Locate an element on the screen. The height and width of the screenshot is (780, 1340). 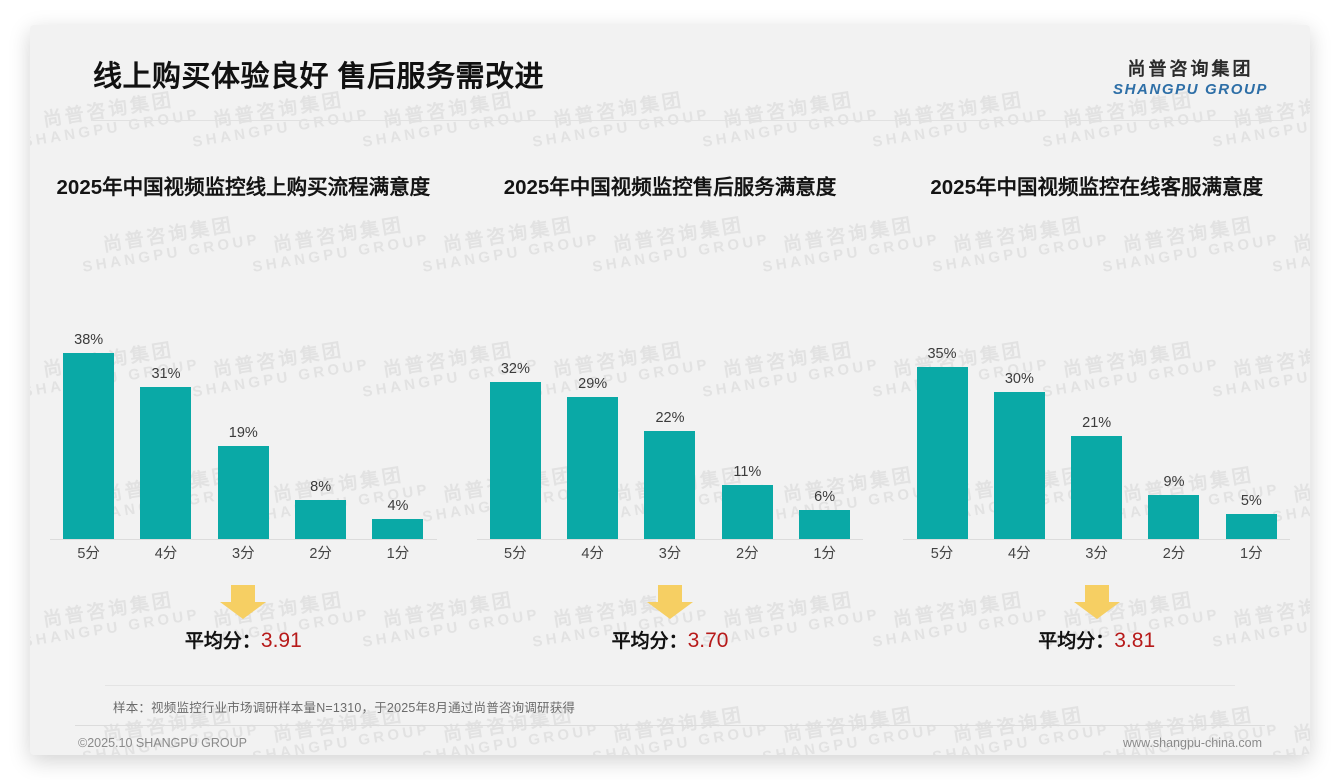
bar-column: 5% is located at coordinates (1252, 424).